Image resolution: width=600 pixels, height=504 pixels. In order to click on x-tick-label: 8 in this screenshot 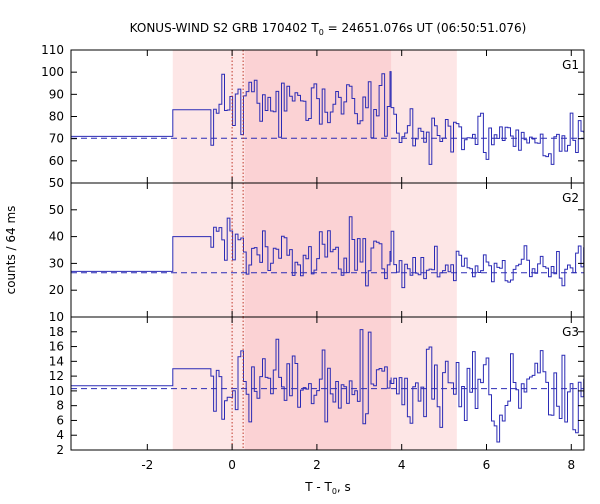, I will do `click(571, 465)`.